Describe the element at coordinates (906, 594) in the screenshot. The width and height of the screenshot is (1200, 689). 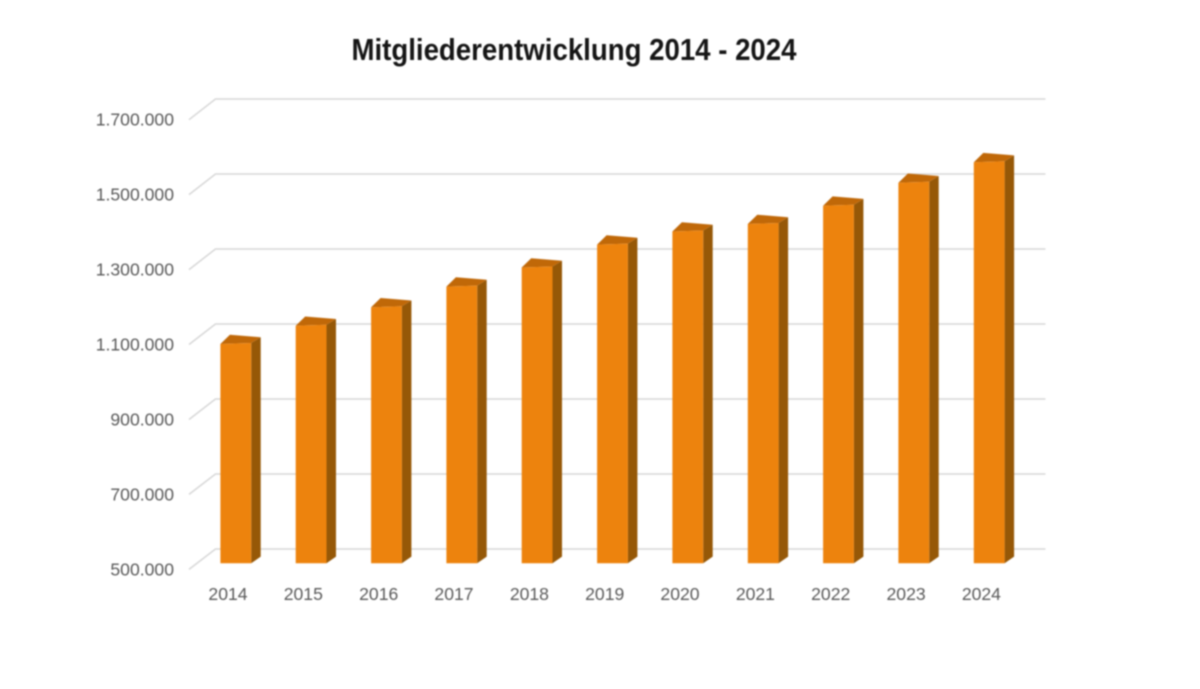
I see `svg-text: 2023` at that location.